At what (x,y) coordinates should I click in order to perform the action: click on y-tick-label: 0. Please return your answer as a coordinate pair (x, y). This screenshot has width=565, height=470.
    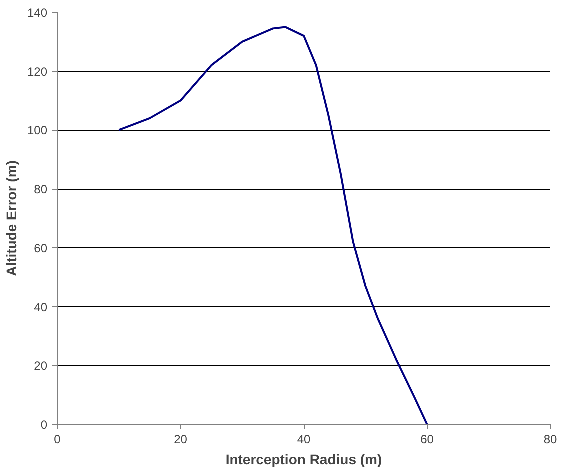
    Looking at the image, I should click on (44, 425).